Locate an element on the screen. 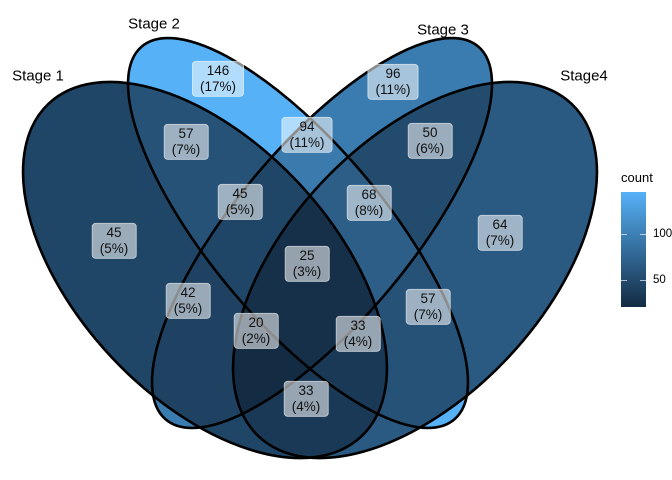  legend-gradient-wrap: 100 50 is located at coordinates (646, 249).